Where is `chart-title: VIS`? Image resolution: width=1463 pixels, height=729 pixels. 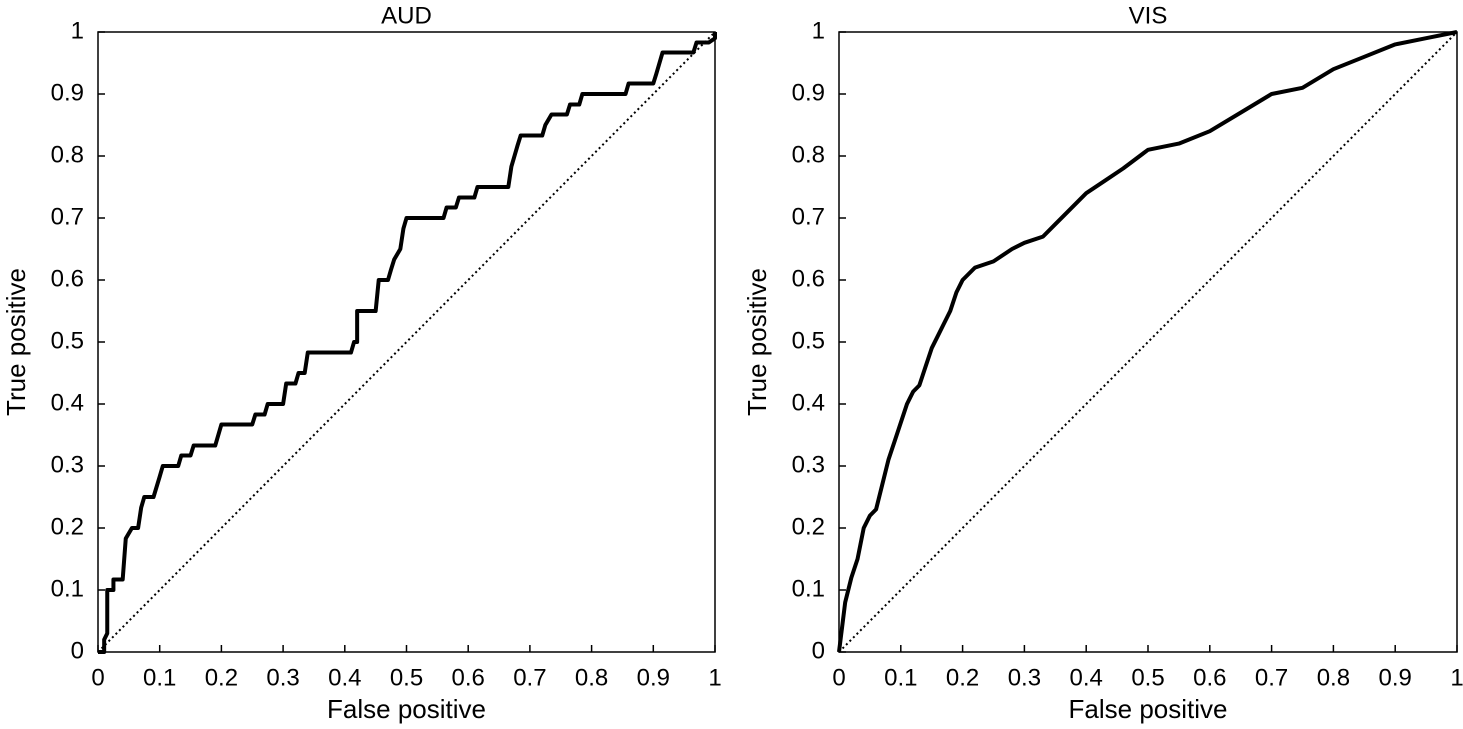
chart-title: VIS is located at coordinates (1148, 15).